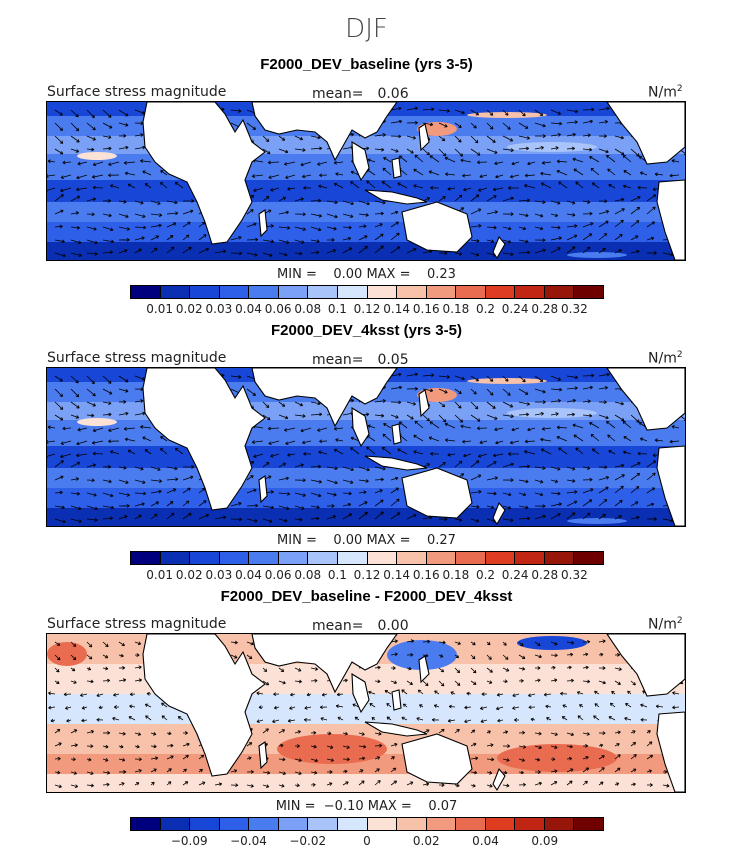 The image size is (733, 851). What do you see at coordinates (665, 624) in the screenshot?
I see `panel-3-units: N/m2` at bounding box center [665, 624].